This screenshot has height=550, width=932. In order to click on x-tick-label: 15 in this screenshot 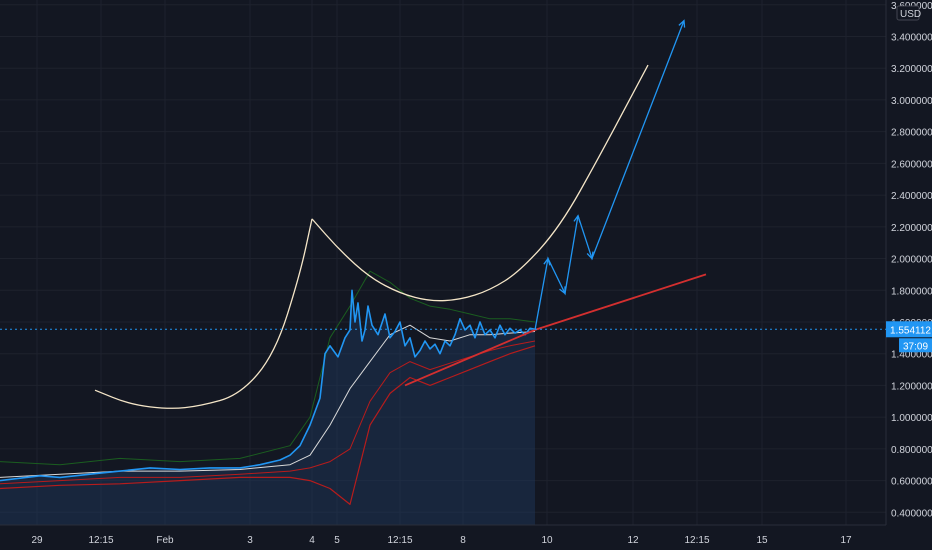, I will do `click(762, 540)`.